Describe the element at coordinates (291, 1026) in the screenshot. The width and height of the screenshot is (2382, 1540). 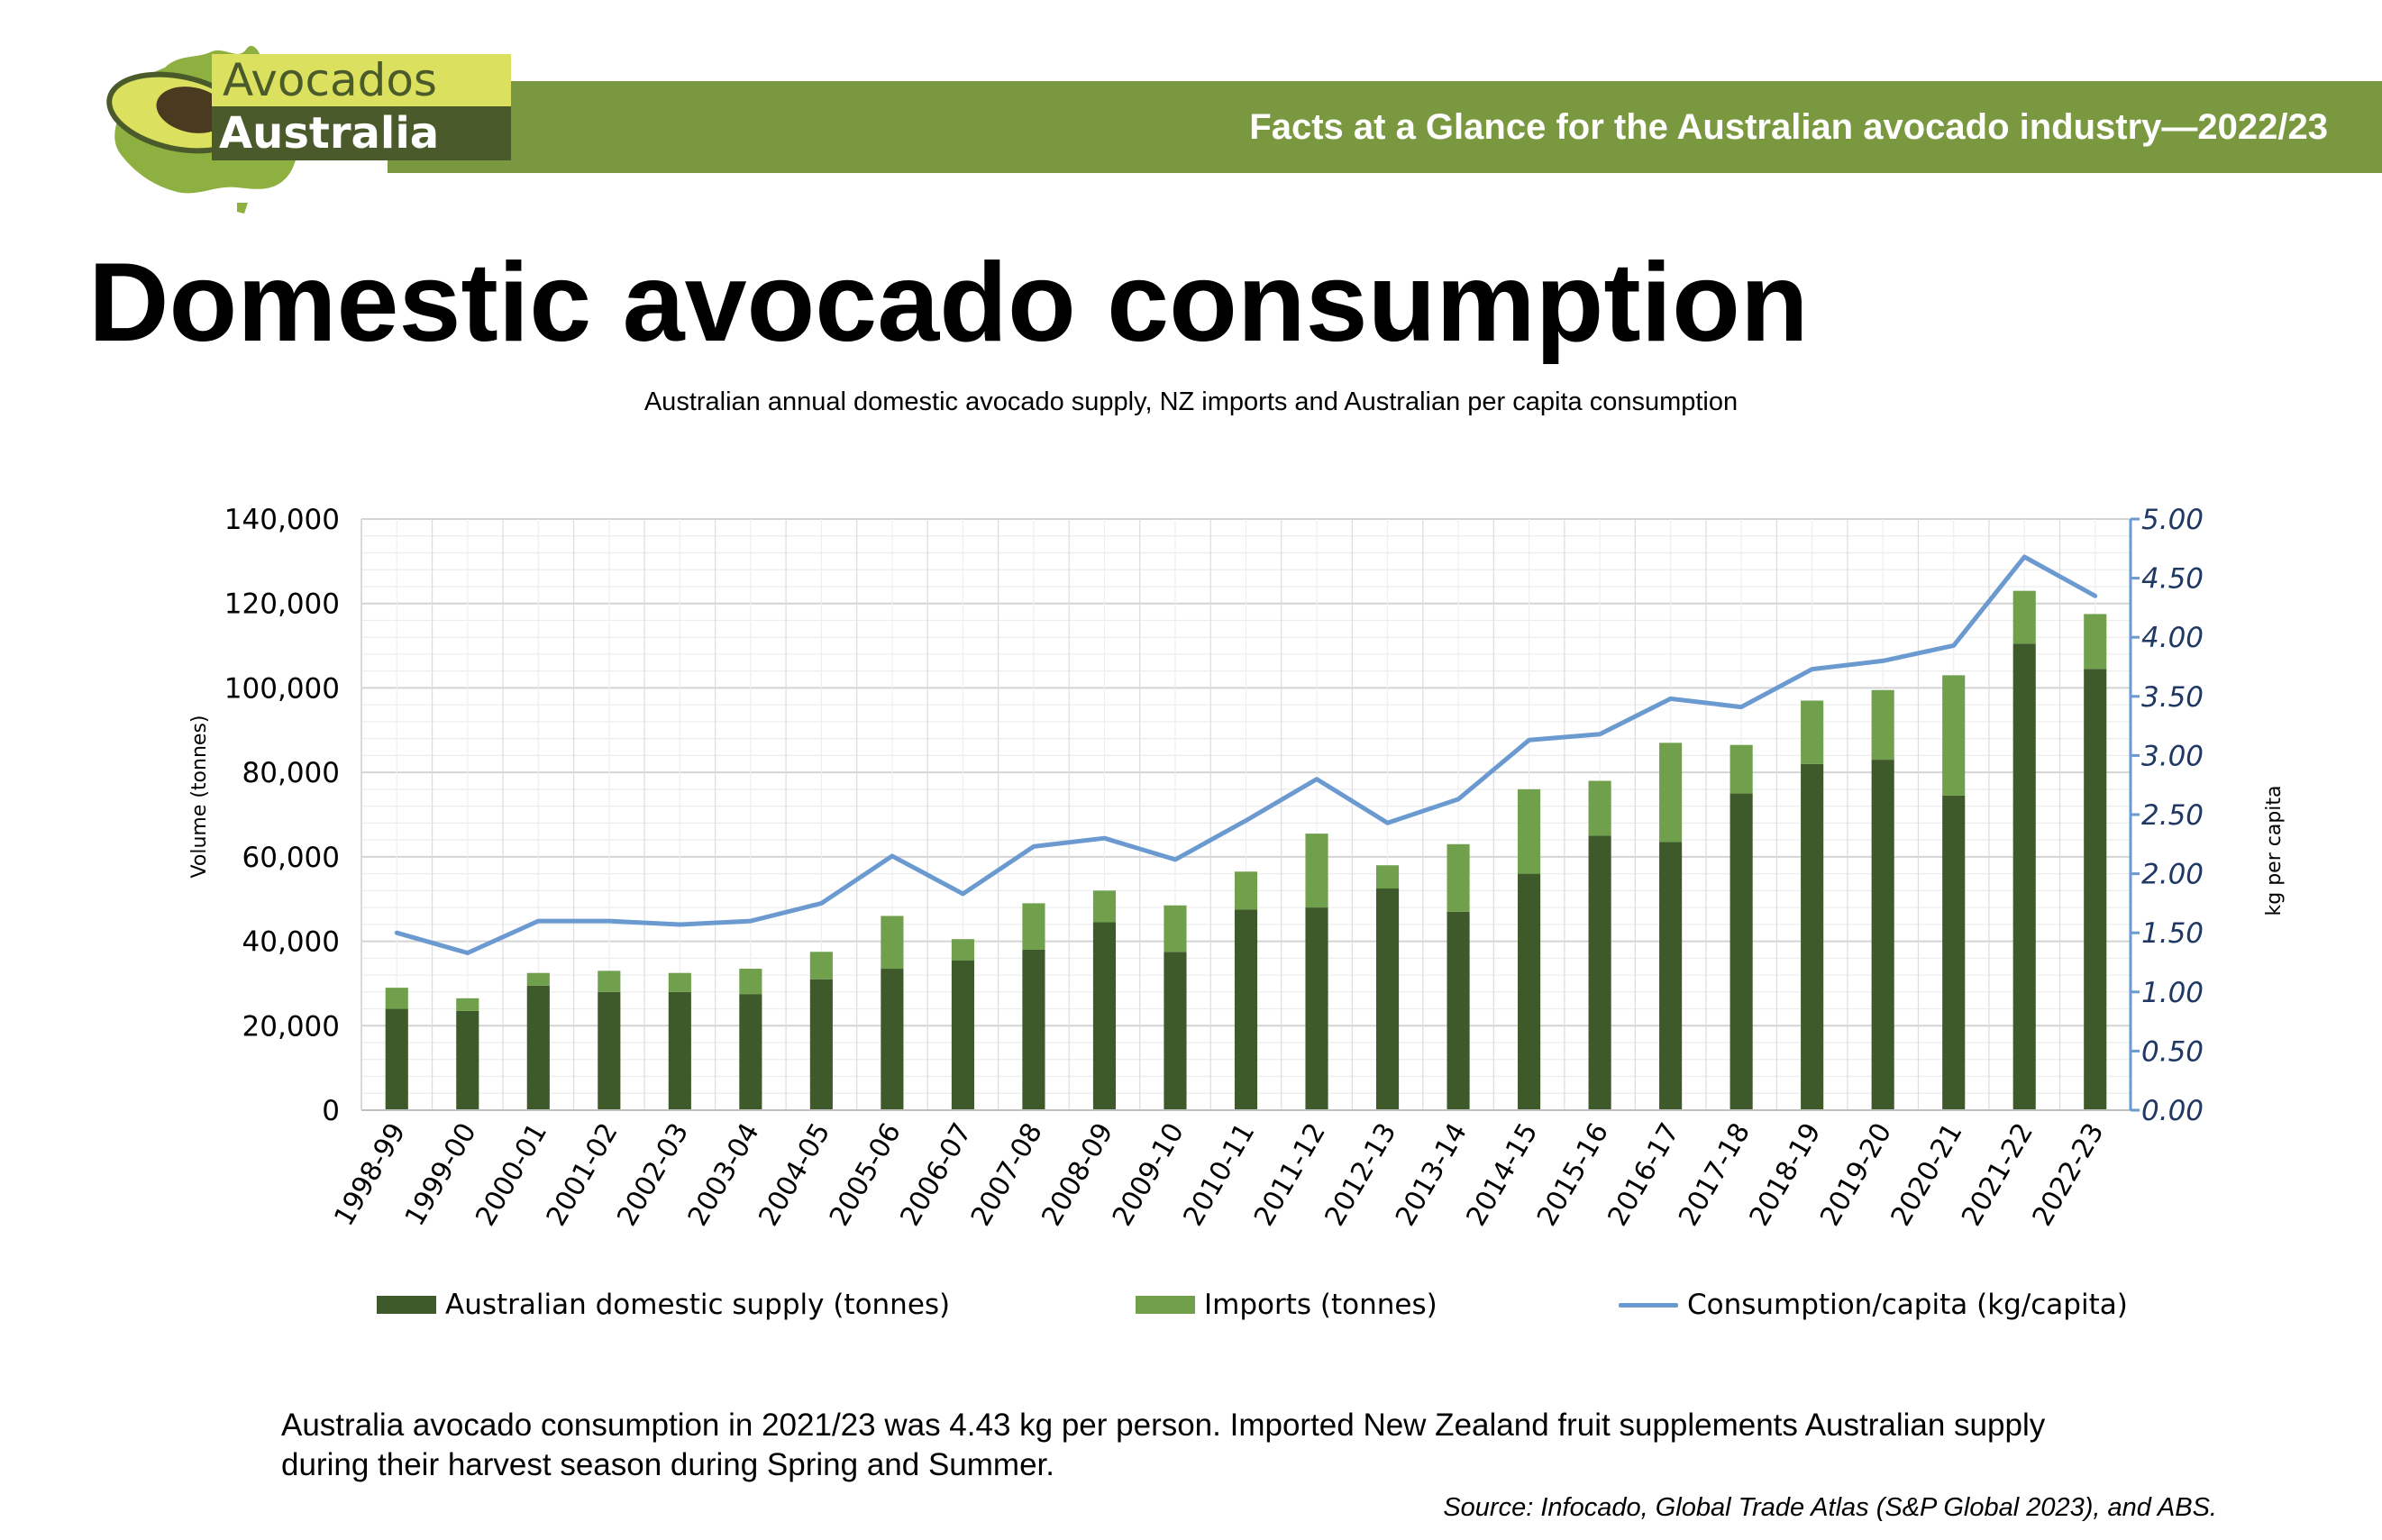
I see `y-tick-label: 20,000` at that location.